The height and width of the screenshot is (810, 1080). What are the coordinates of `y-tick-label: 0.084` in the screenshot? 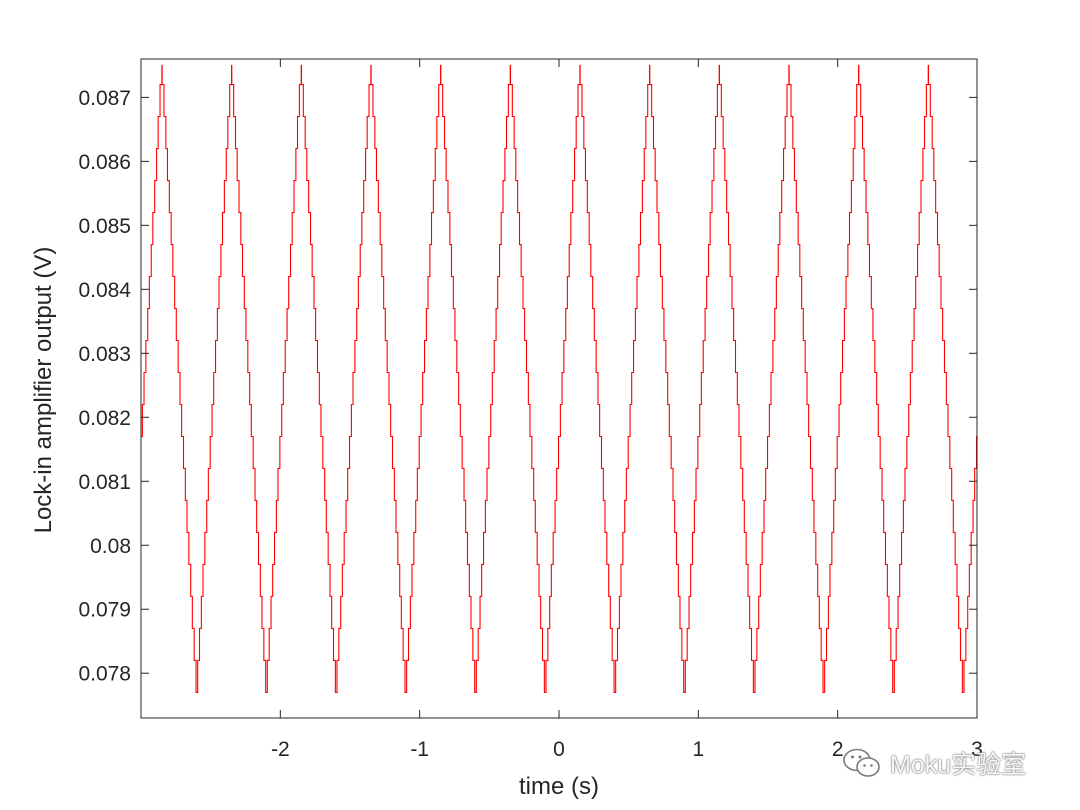 It's located at (104, 290).